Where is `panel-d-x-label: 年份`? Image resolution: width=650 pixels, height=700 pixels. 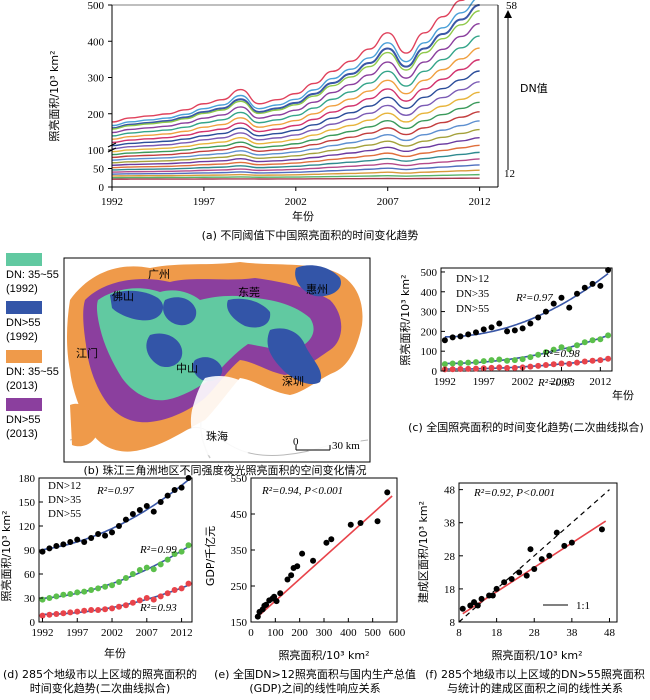 panel-d-x-label: 年份 is located at coordinates (115, 653).